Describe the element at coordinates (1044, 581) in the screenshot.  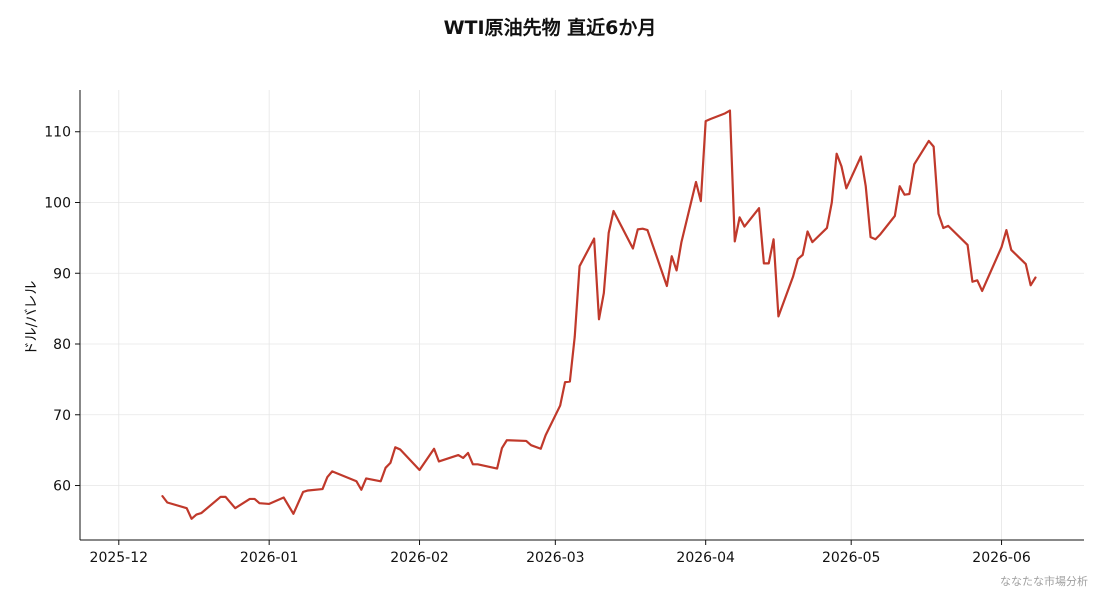
I see `watermark: ななたな市場分析` at that location.